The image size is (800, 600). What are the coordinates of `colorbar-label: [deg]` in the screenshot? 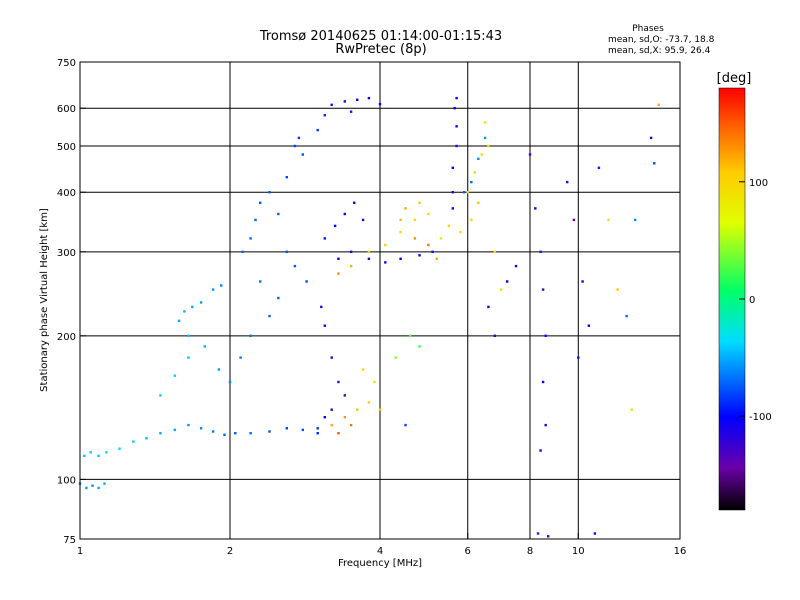 It's located at (734, 78).